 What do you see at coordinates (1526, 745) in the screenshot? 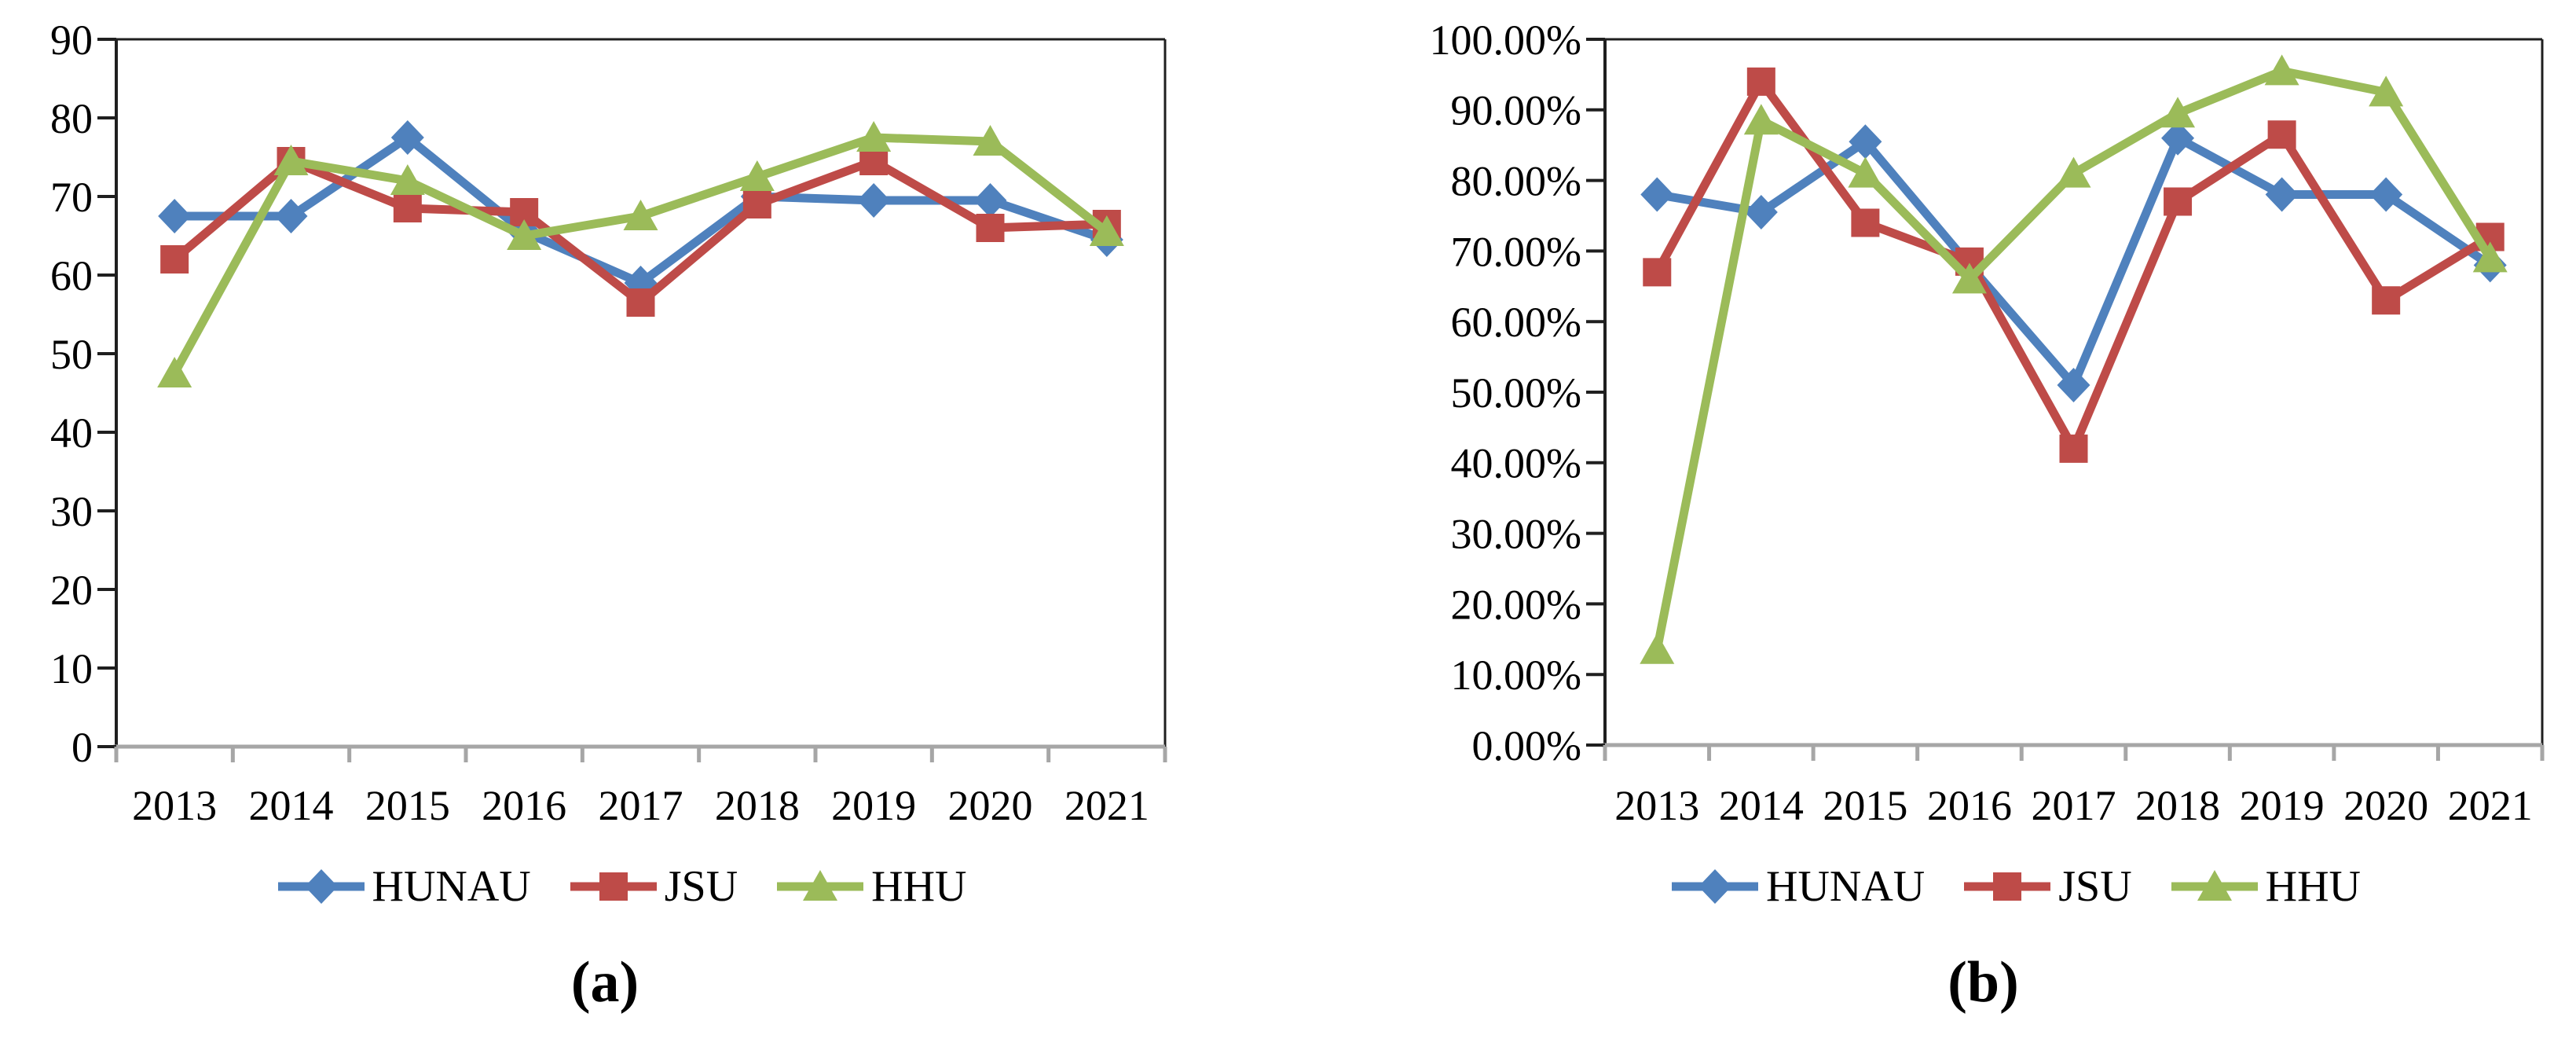
I see `y-tick-label: 0.00%` at bounding box center [1526, 745].